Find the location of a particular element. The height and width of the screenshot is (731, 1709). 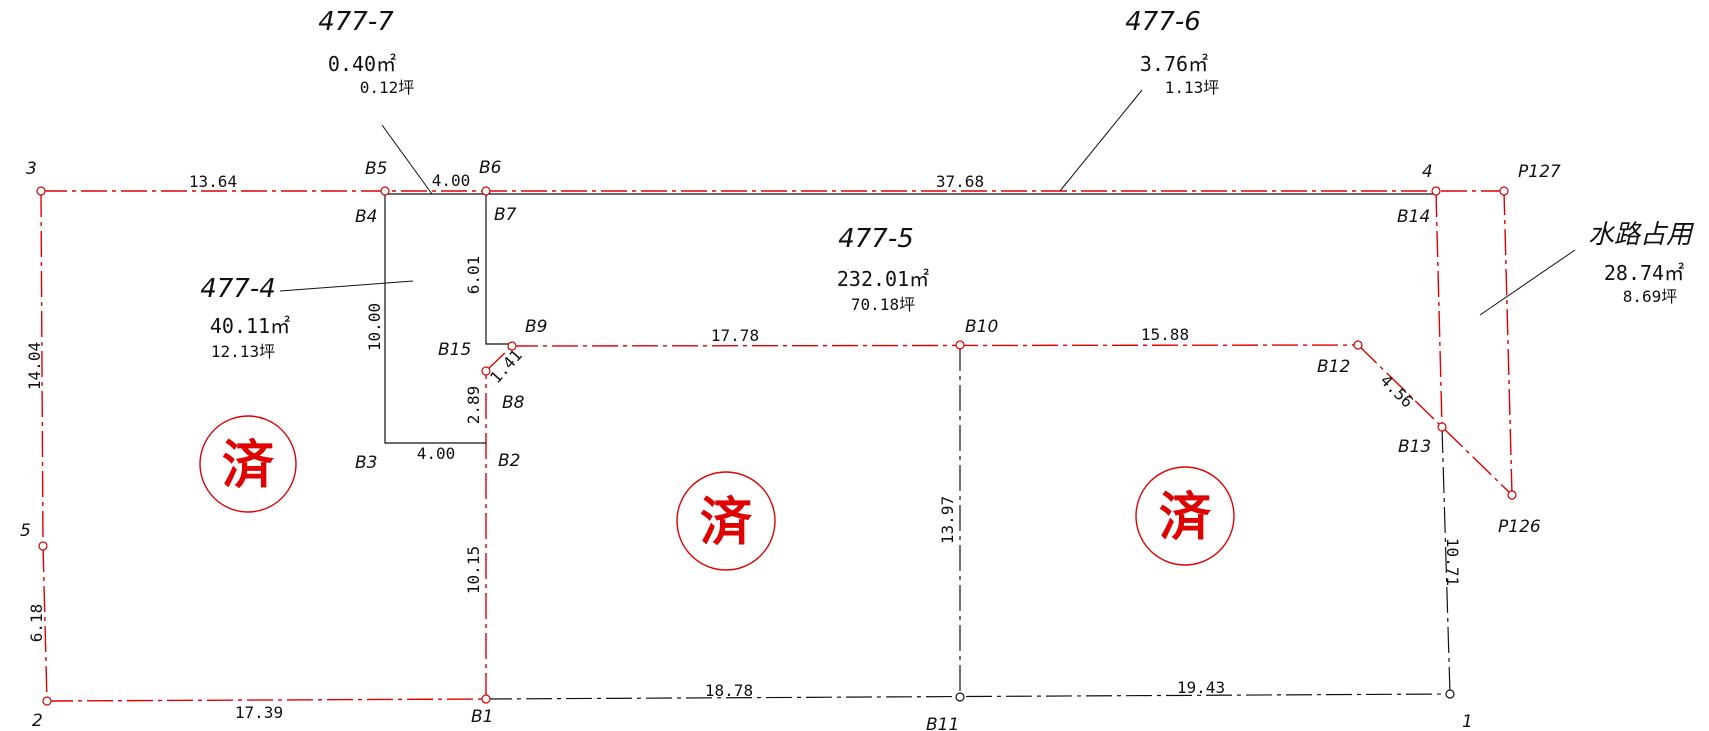

marker-B8 is located at coordinates (486, 371).